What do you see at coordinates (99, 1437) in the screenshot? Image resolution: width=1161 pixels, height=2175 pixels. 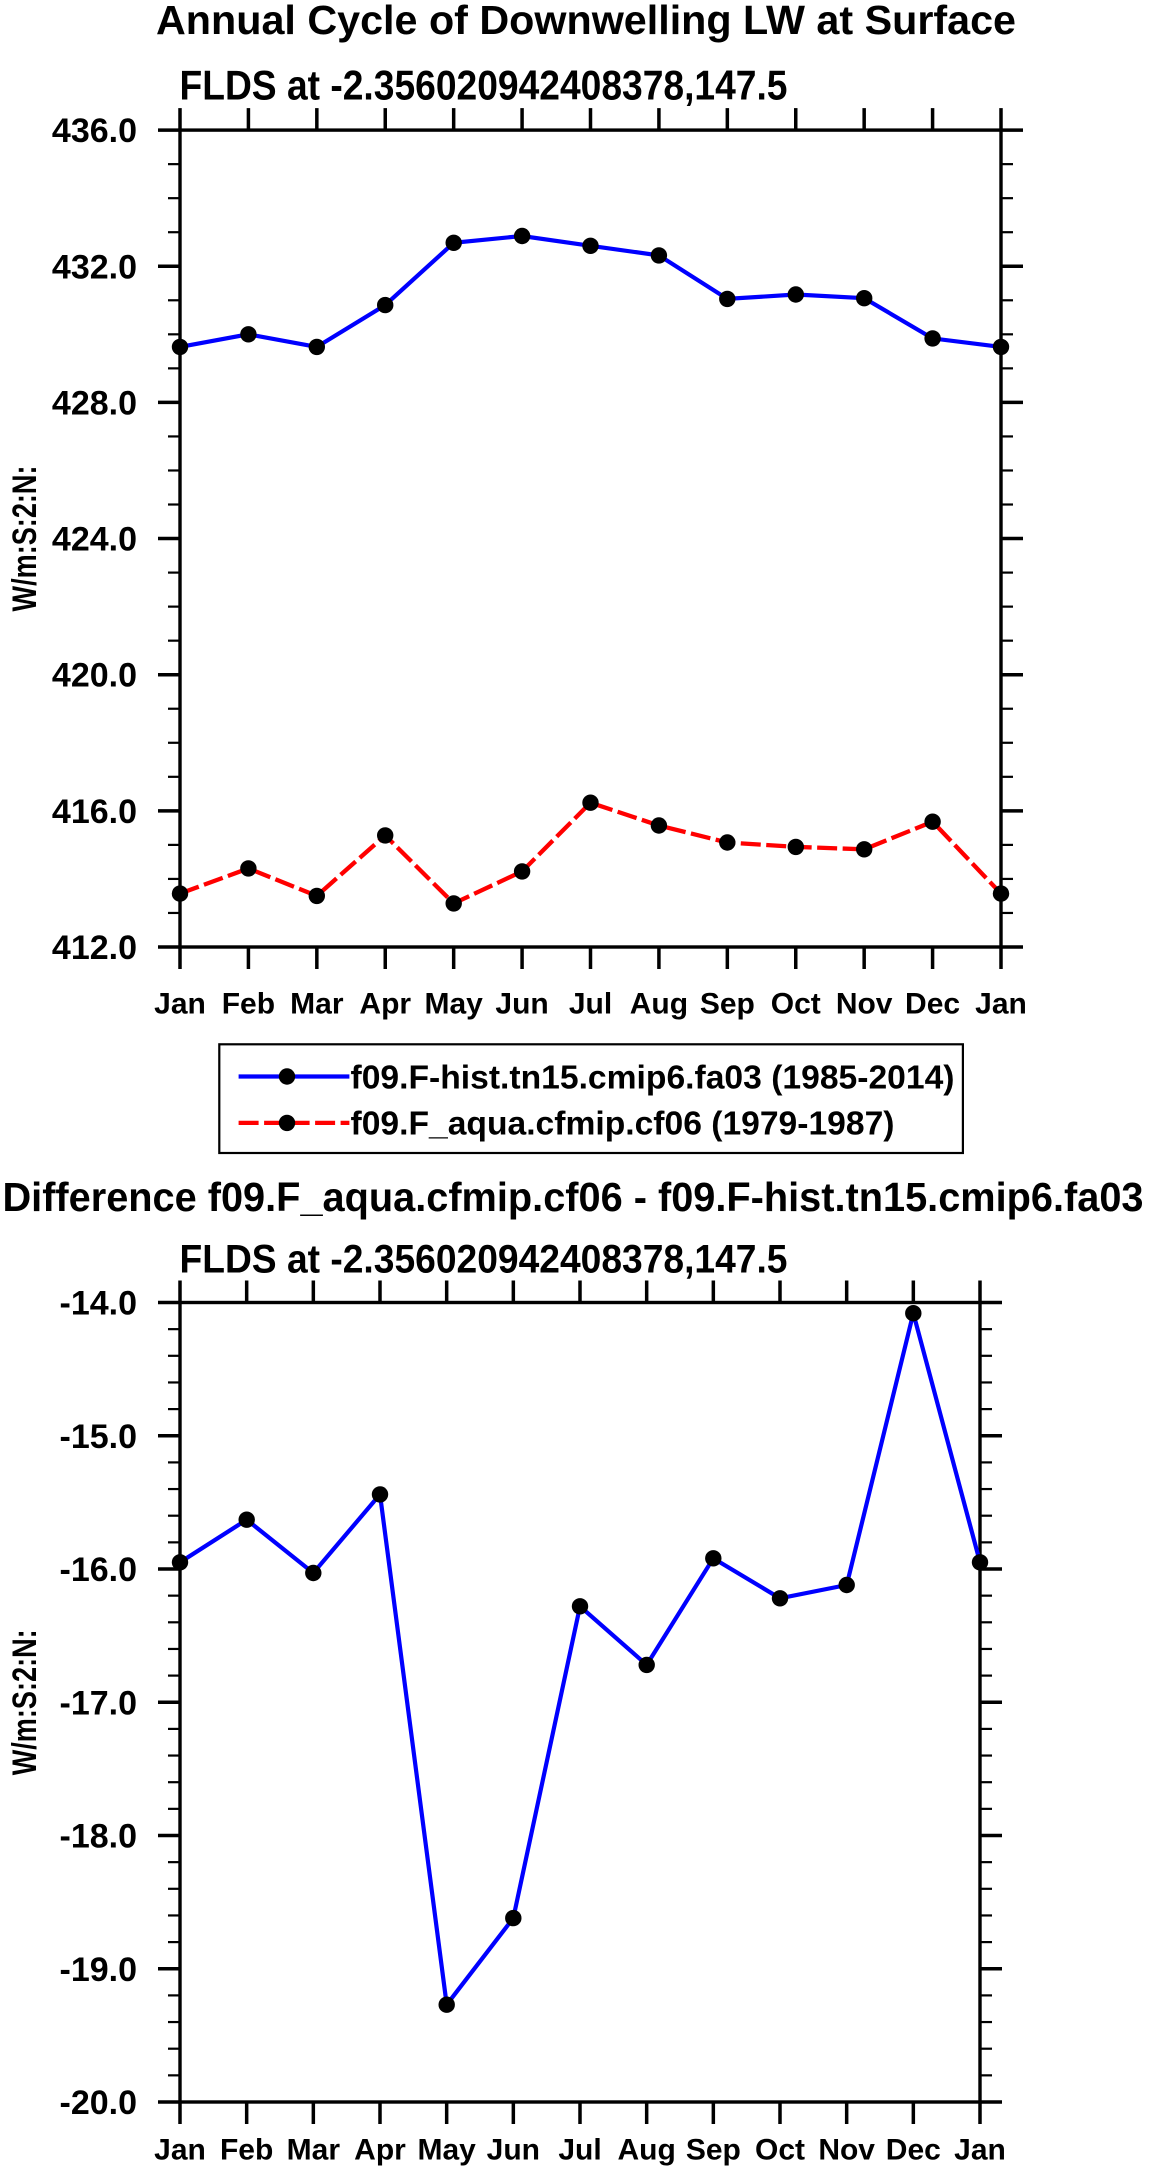 I see `svg-text: -15.0` at bounding box center [99, 1437].